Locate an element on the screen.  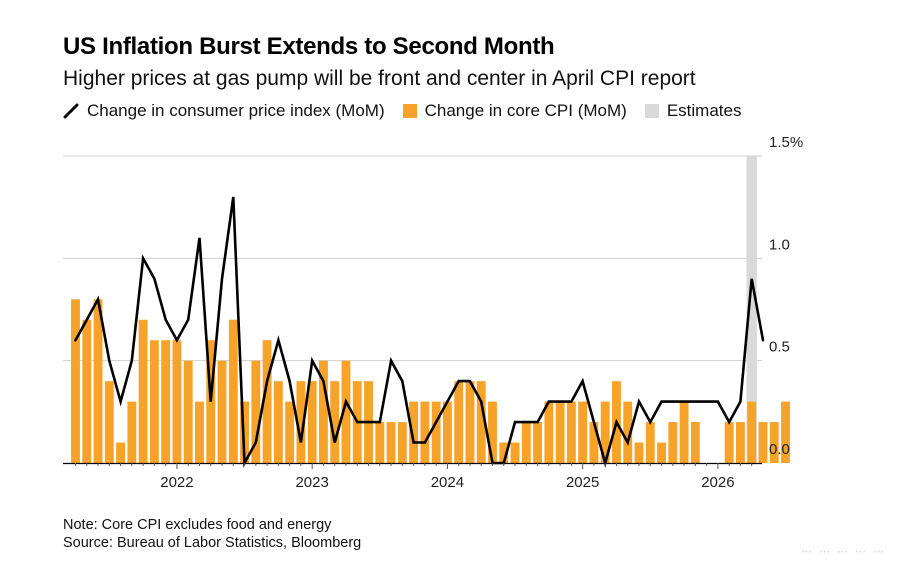
legend-item-estimates: Estimates is located at coordinates (693, 111).